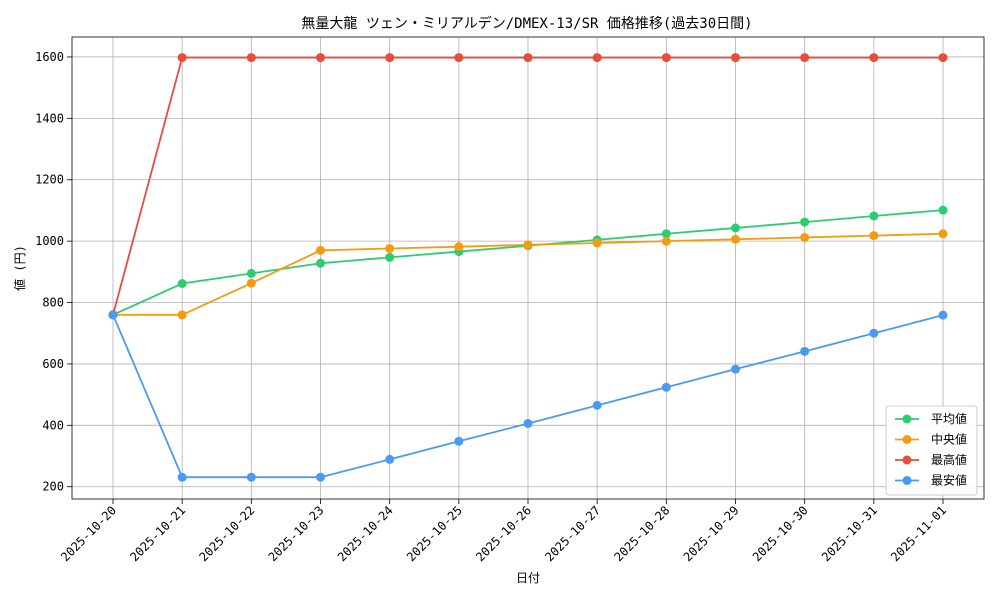  I want to click on y-tick-label: 200, so click(53, 487).